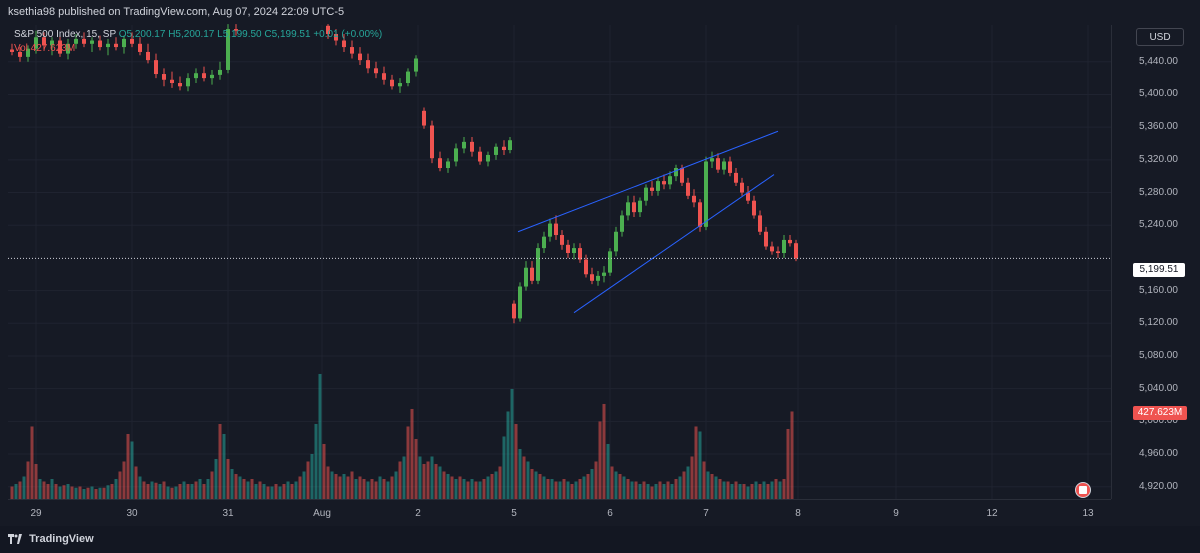  Describe the element at coordinates (51, 539) in the screenshot. I see `tradingview-brand: TradingView` at that location.